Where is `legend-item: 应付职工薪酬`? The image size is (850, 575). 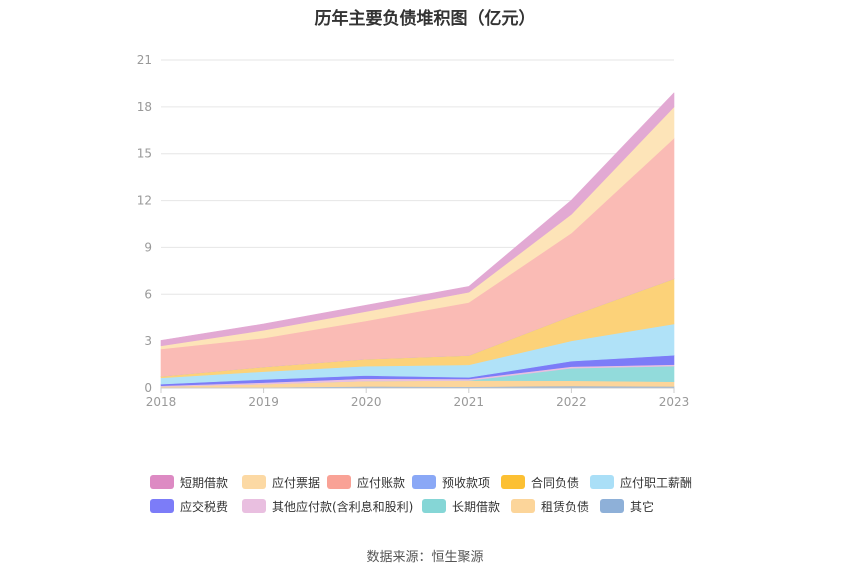 legend-item: 应付职工薪酬 is located at coordinates (645, 482).